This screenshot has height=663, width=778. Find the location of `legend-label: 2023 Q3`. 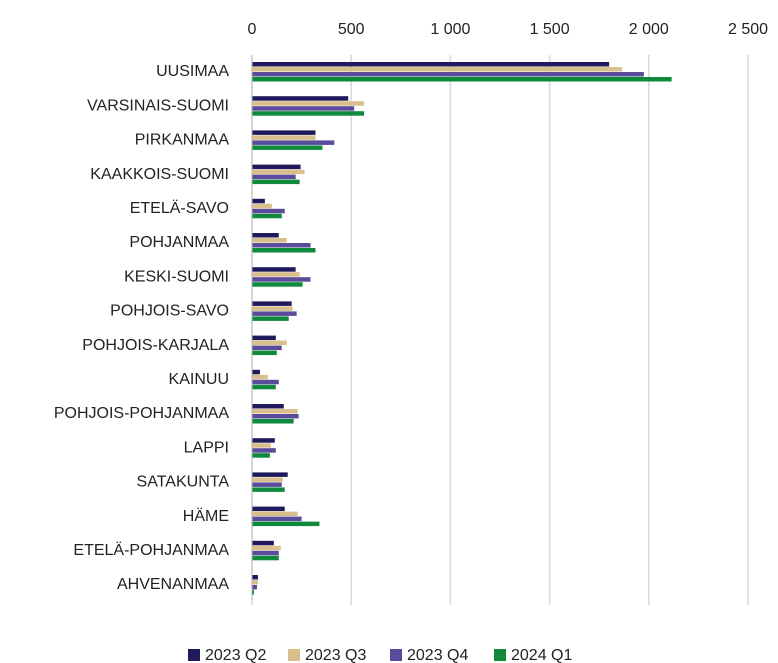

legend-label: 2023 Q3 is located at coordinates (335, 655).